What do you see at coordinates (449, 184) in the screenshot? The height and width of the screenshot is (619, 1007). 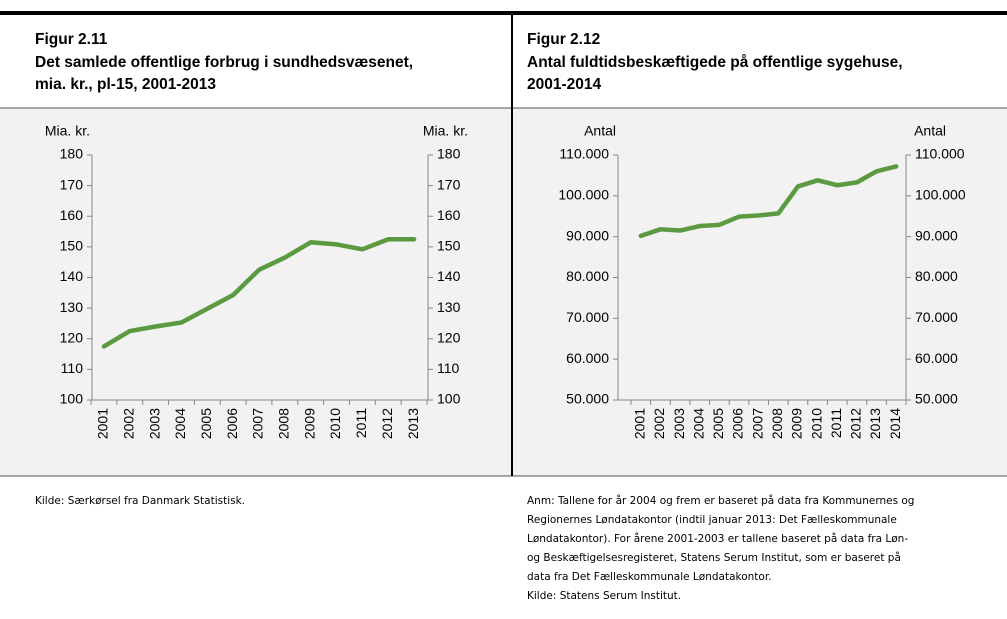 I see `y2-tick-label: 170` at bounding box center [449, 184].